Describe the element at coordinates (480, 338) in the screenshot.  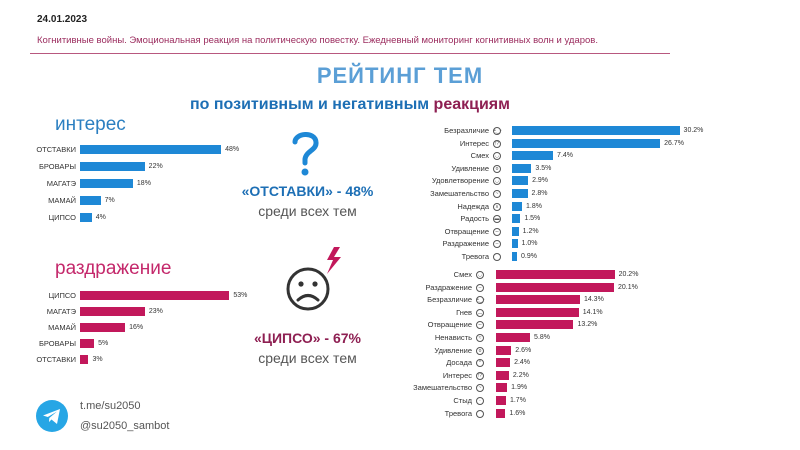
I see `hateful-face-icon: ≈` at that location.